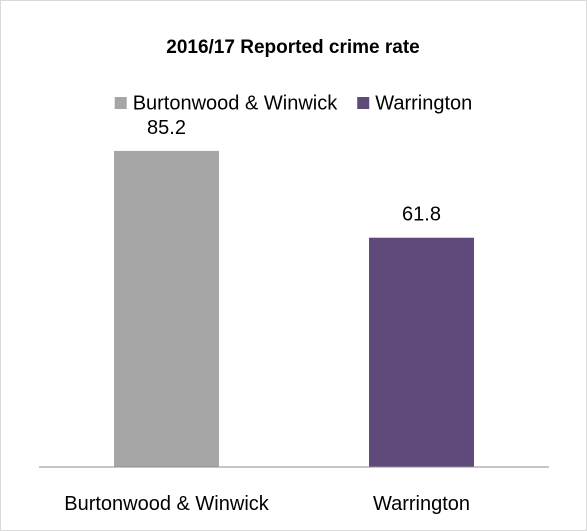  What do you see at coordinates (167, 504) in the screenshot?
I see `category-label-0: Burtonwood & Winwick` at bounding box center [167, 504].